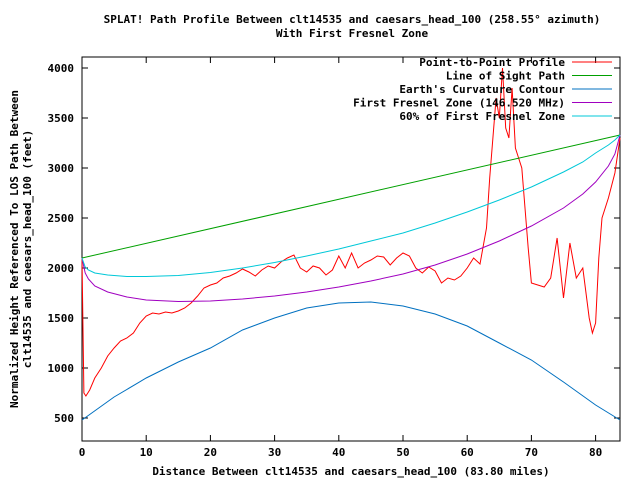 The width and height of the screenshot is (640, 480). I want to click on y-tick-label: 4000, so click(61, 68).